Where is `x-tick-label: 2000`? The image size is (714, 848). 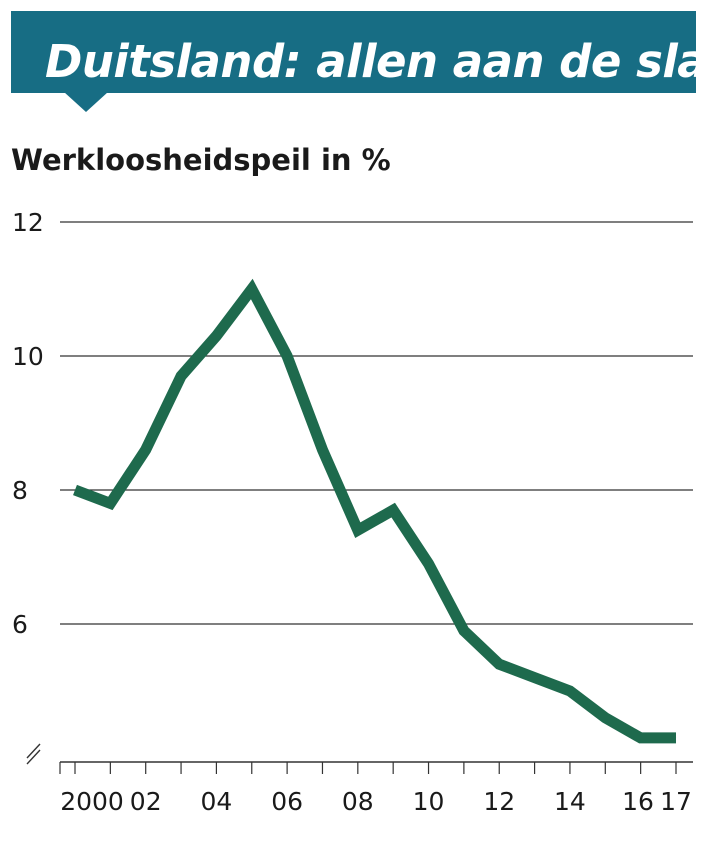 x-tick-label: 2000 is located at coordinates (92, 801).